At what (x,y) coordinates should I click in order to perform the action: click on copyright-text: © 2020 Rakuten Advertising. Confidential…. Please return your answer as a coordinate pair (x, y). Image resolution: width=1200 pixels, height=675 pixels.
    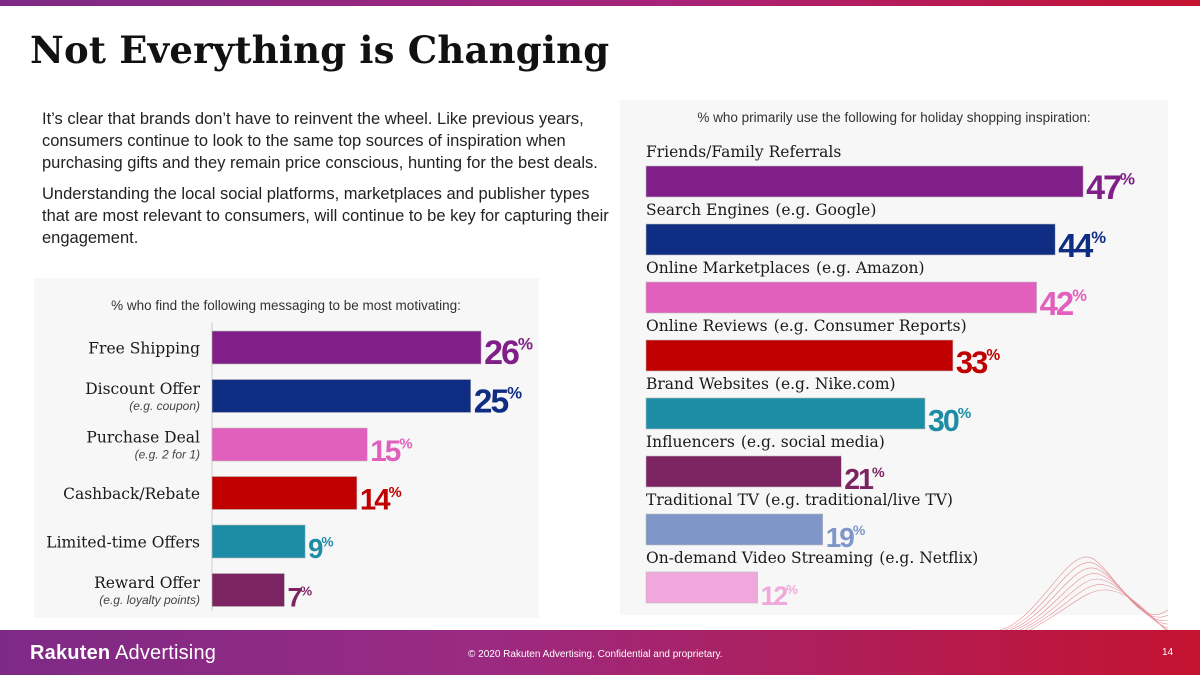
    Looking at the image, I should click on (595, 654).